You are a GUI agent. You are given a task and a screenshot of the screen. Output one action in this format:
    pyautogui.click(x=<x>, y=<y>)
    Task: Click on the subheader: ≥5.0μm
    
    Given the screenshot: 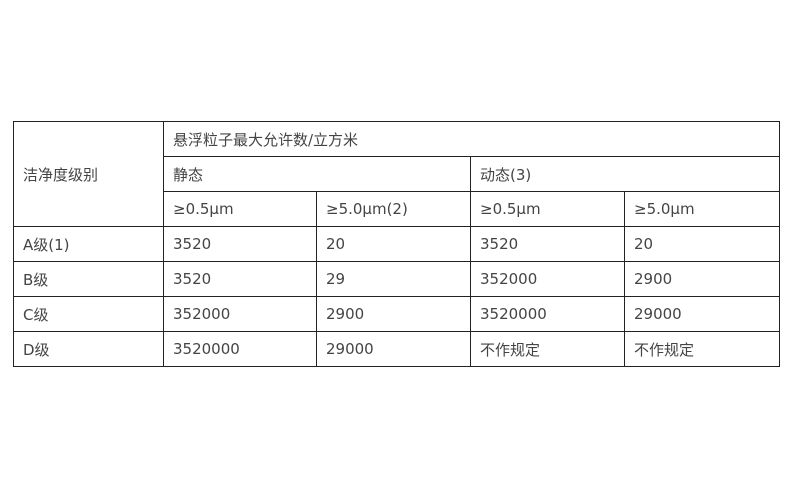 What is the action you would take?
    pyautogui.click(x=702, y=209)
    